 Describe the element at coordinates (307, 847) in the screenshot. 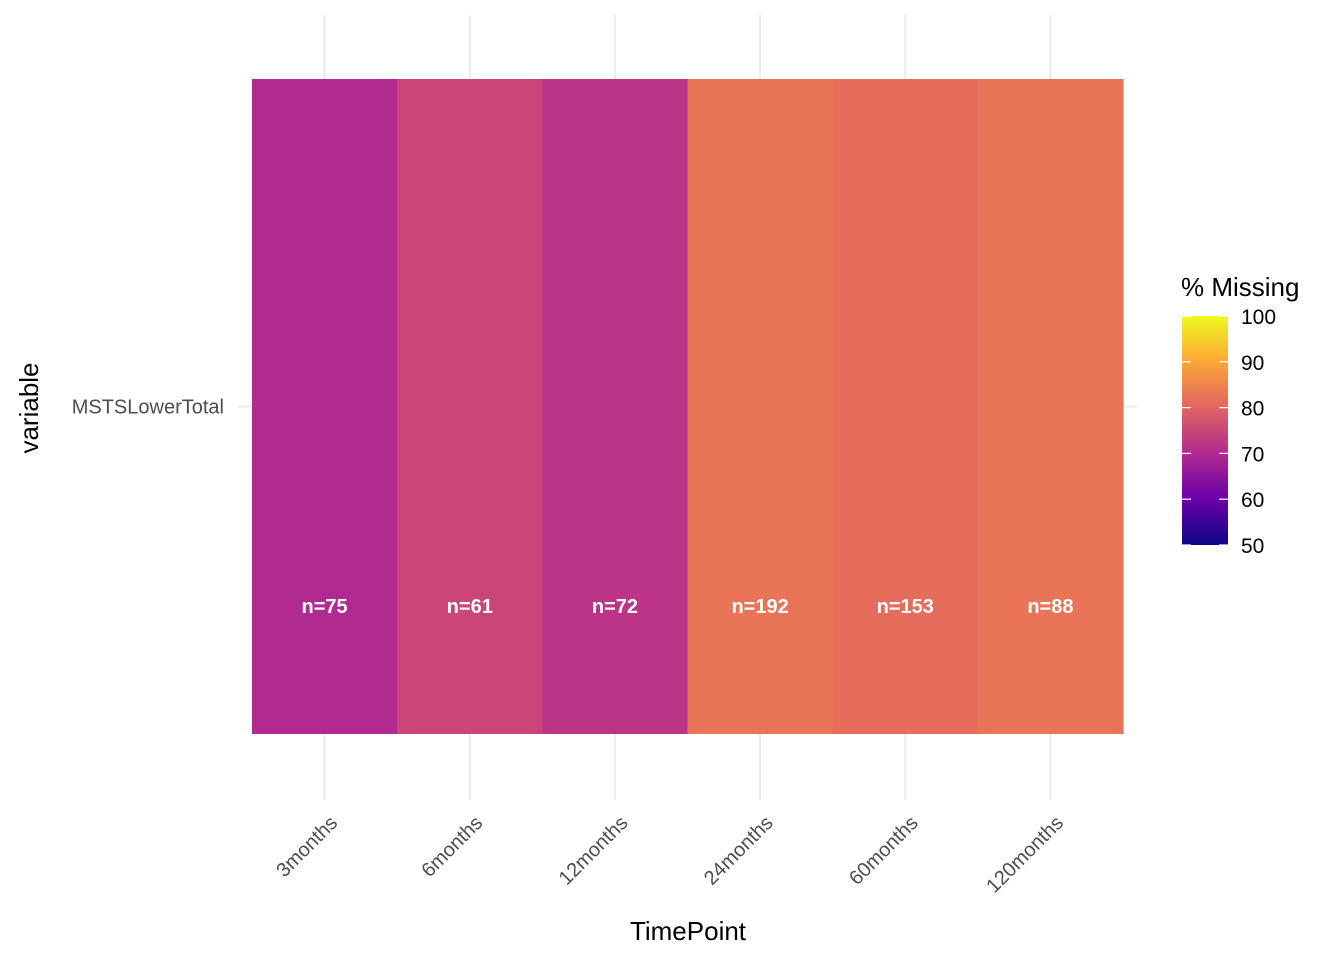

I see `x-tick-label: 3months` at that location.